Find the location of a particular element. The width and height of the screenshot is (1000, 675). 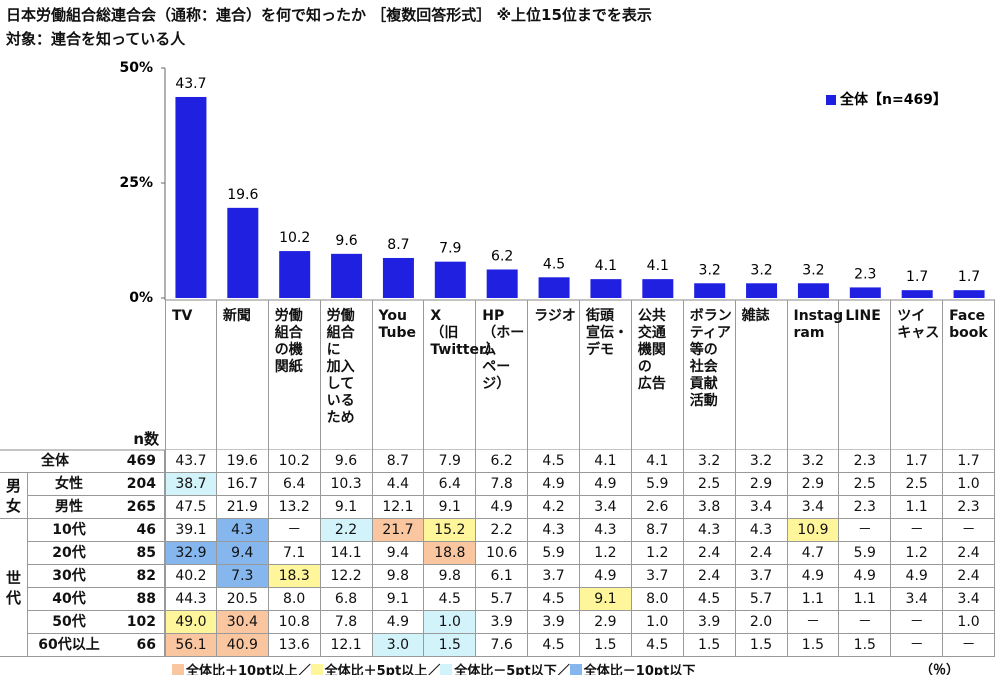

table-cell: 8.0 is located at coordinates (294, 599).